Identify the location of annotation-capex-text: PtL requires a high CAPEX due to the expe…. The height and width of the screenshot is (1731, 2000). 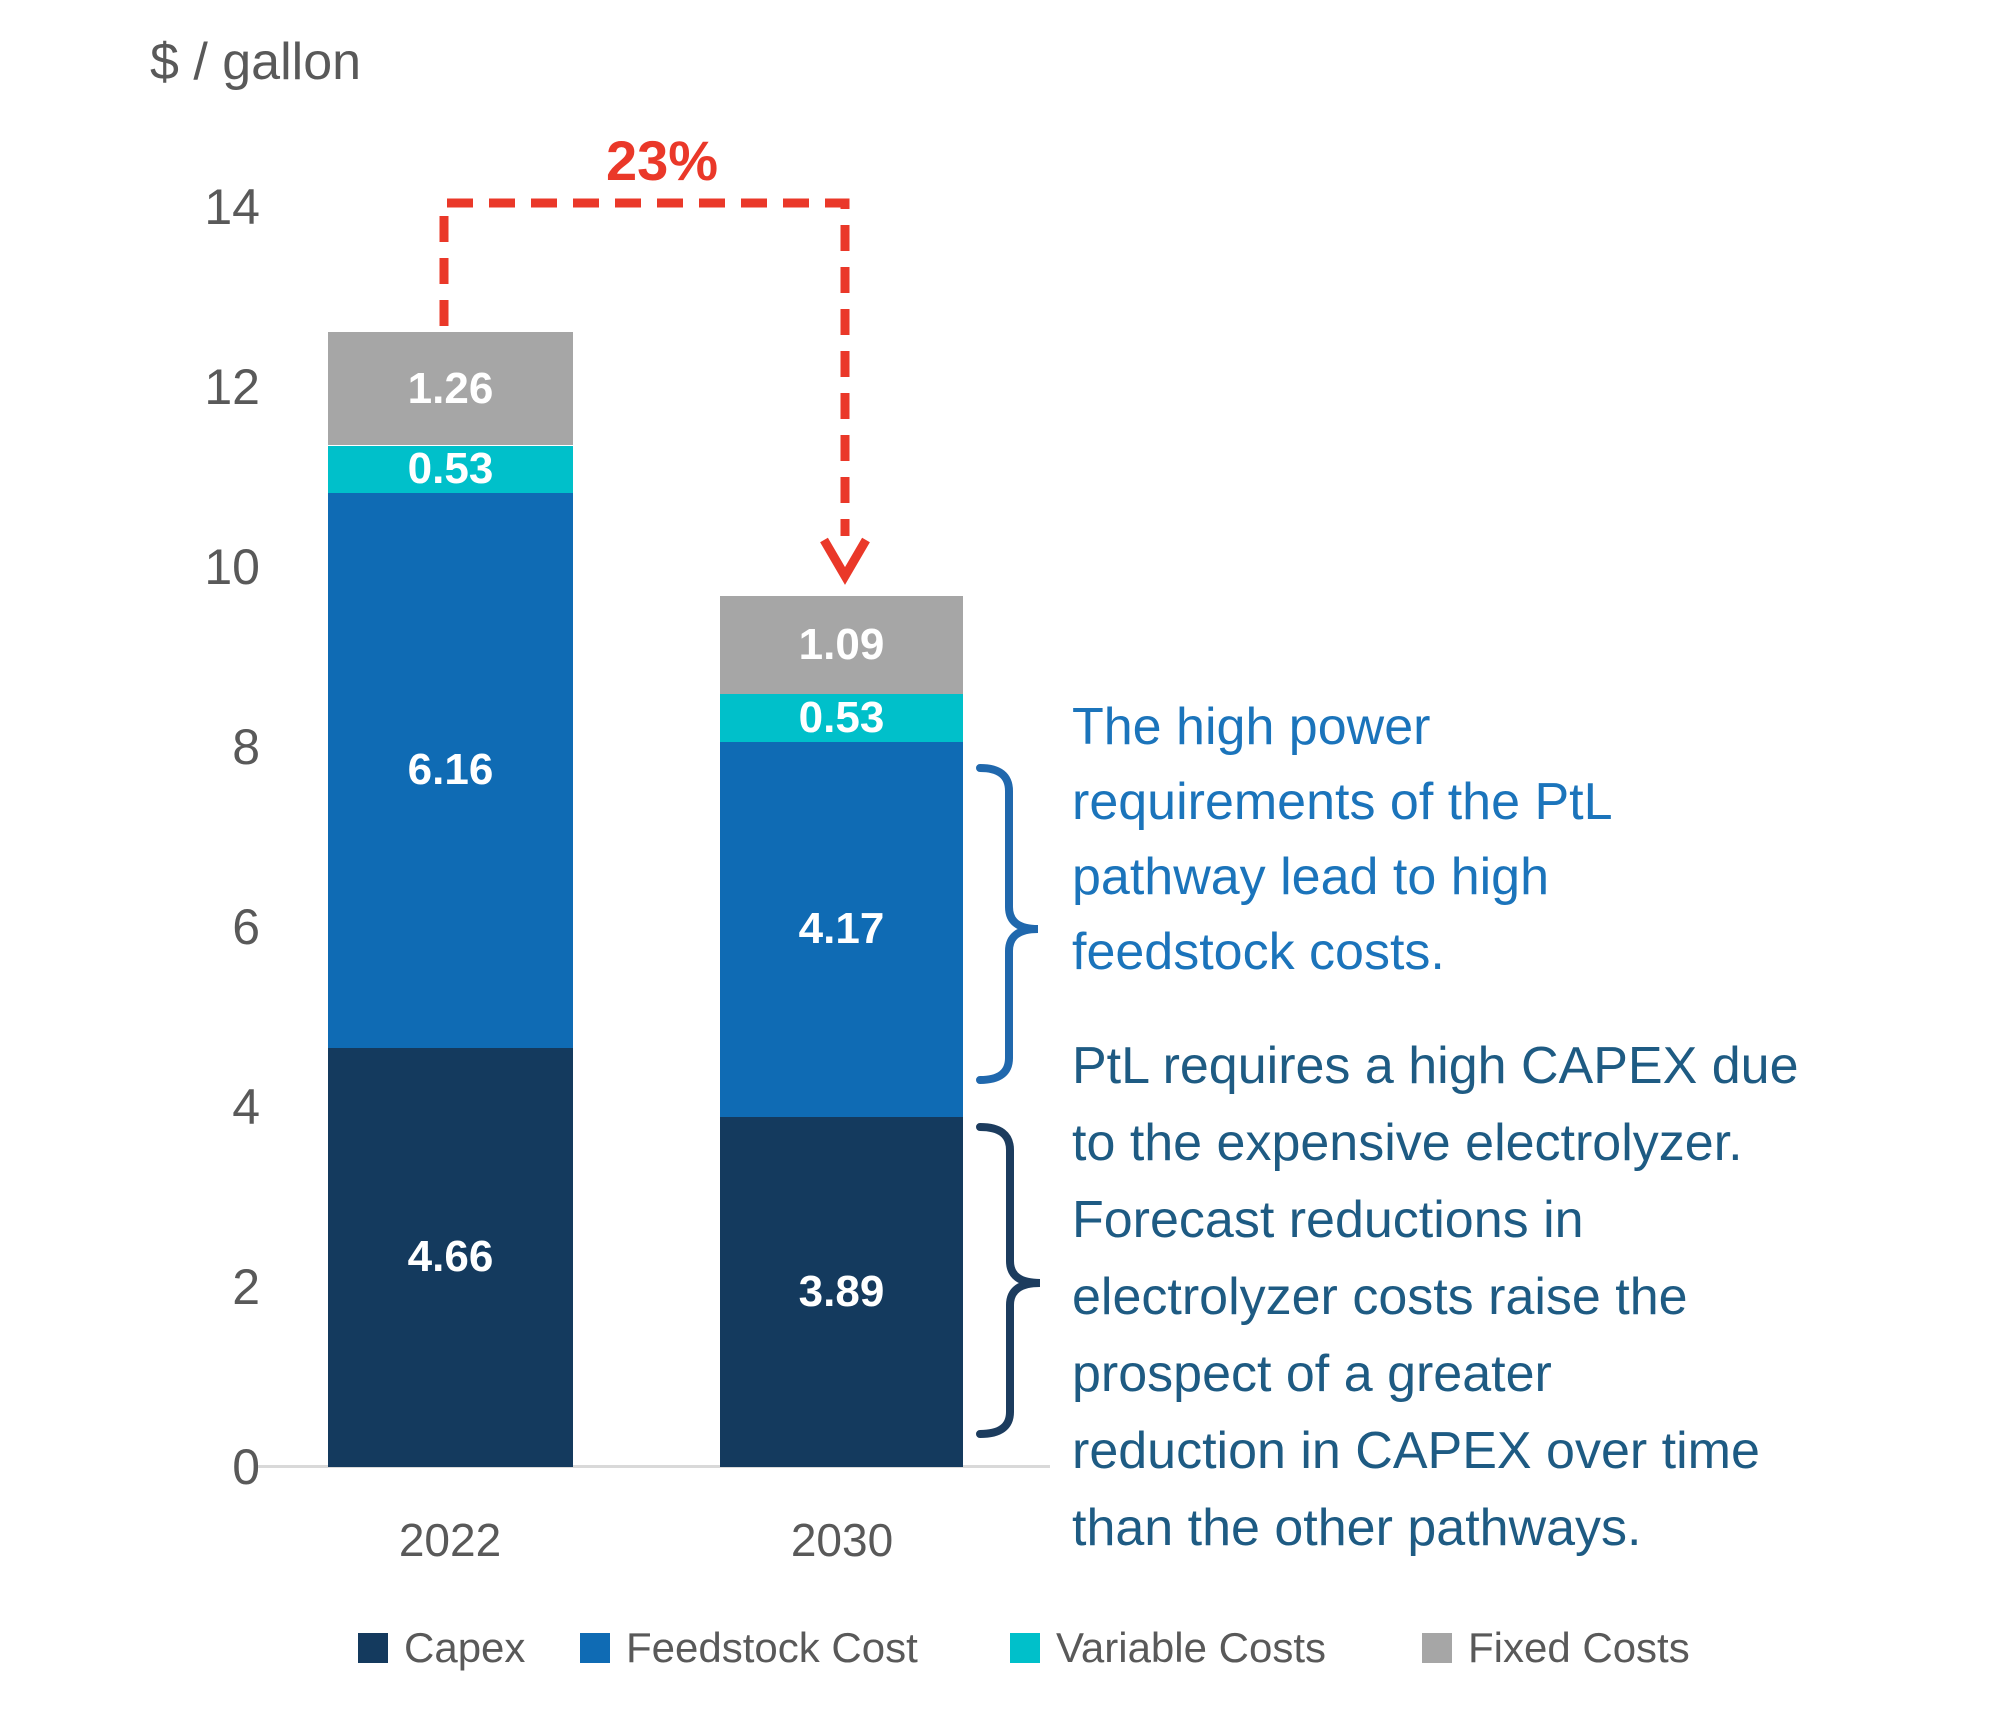
(1435, 1297).